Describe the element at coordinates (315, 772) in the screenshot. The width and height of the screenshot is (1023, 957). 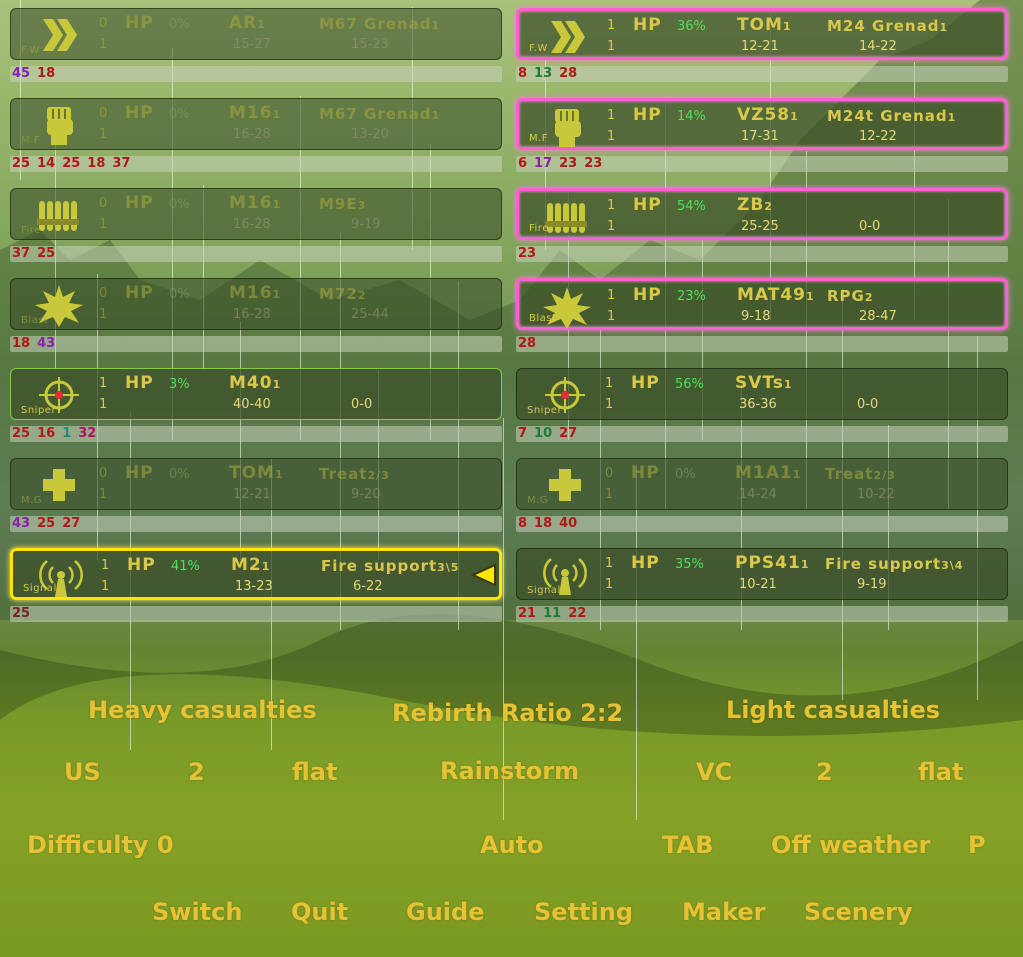
I see `us-terrain-option: flat` at that location.